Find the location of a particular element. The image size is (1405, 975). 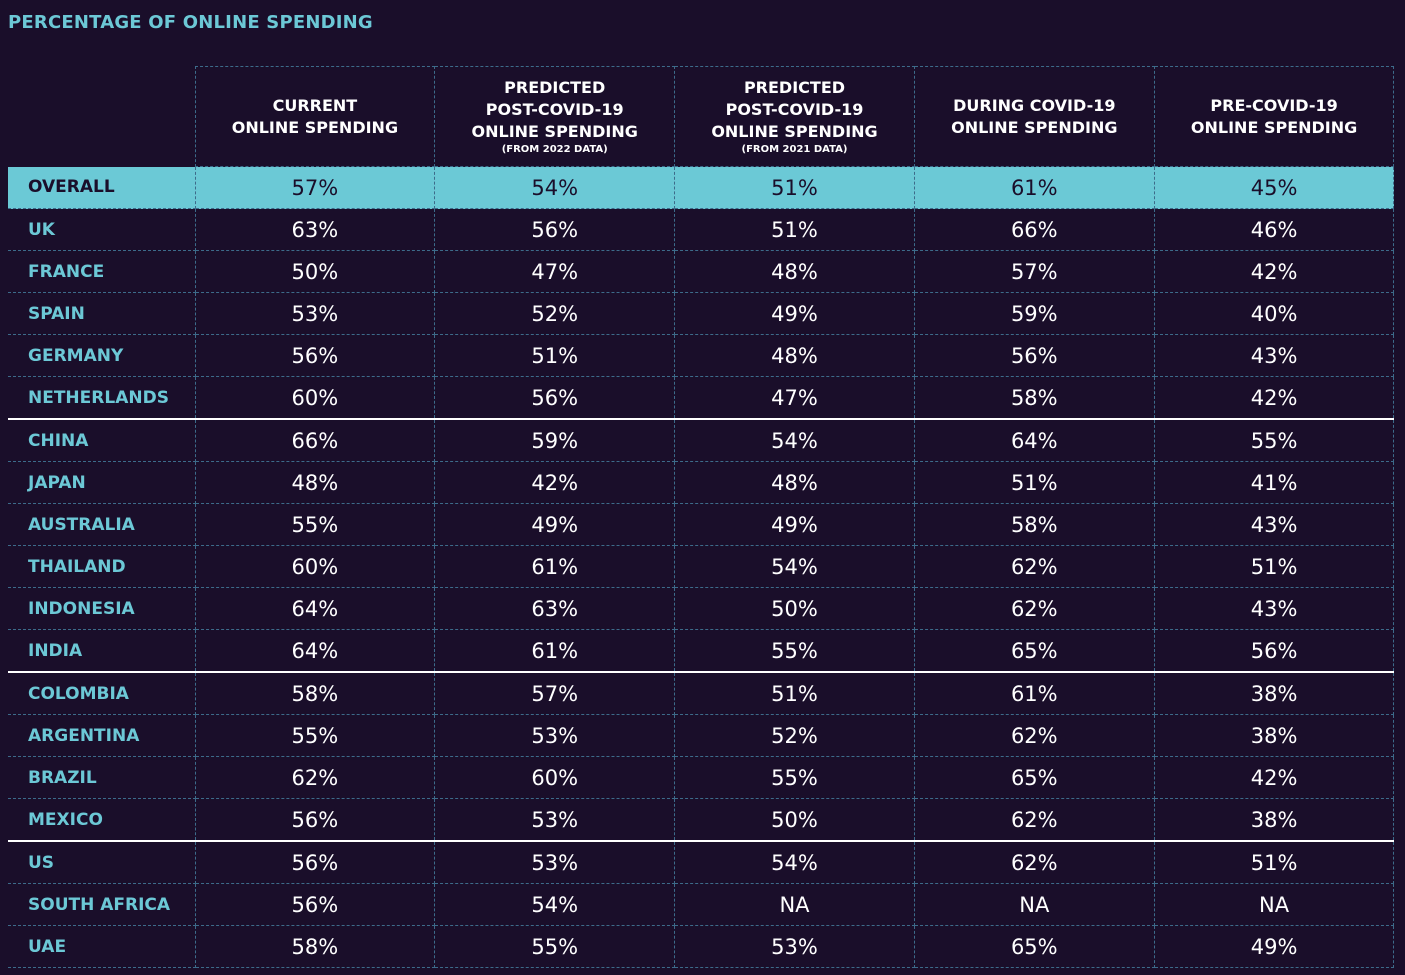

column-header-1: CURRENT ONLINE SPENDING is located at coordinates (315, 116).